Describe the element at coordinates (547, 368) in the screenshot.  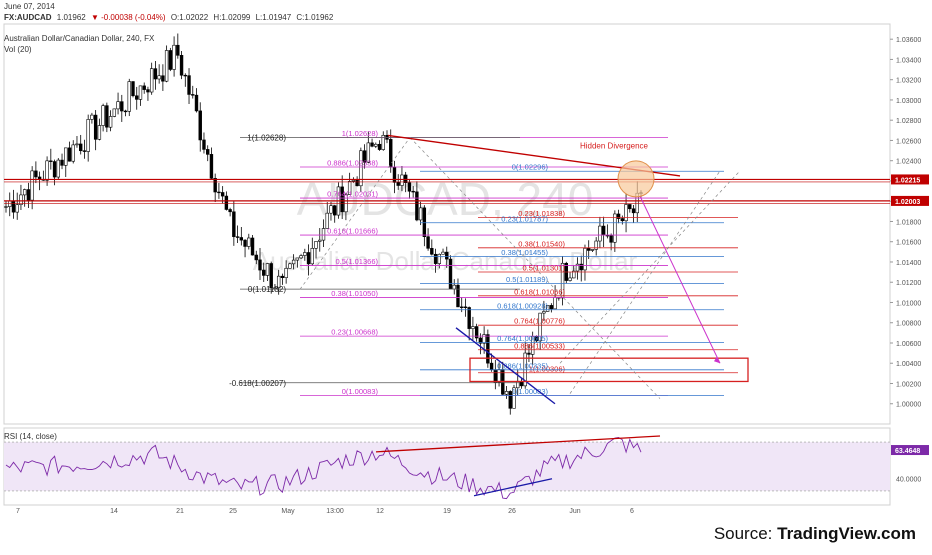
I see `fib-level-label: 1(1.00306)` at that location.